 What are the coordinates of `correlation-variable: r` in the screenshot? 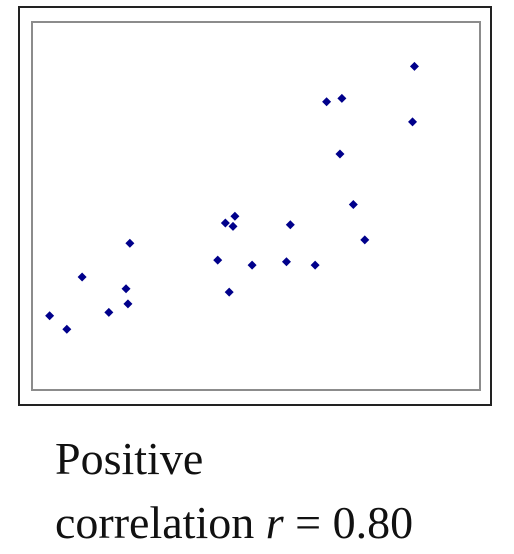 It's located at (274, 522).